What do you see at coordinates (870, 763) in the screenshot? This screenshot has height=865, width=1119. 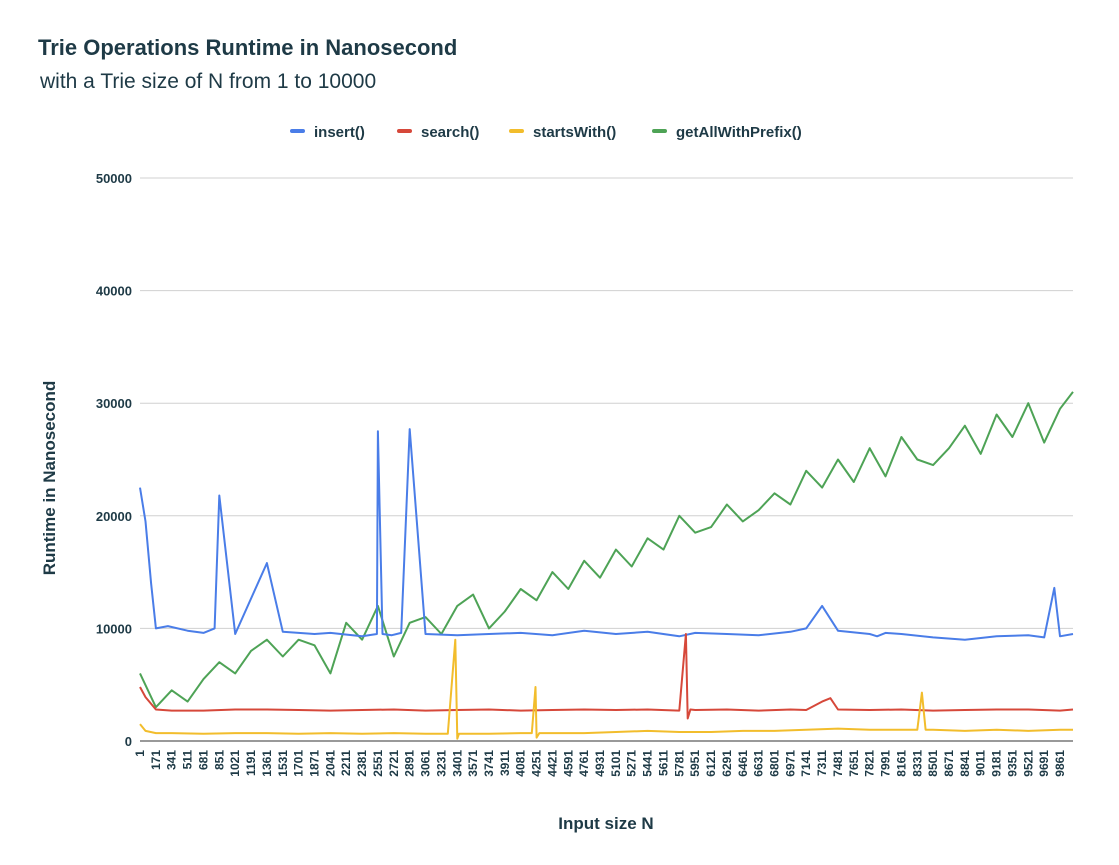 I see `x-tick-label: 7821` at bounding box center [870, 763].